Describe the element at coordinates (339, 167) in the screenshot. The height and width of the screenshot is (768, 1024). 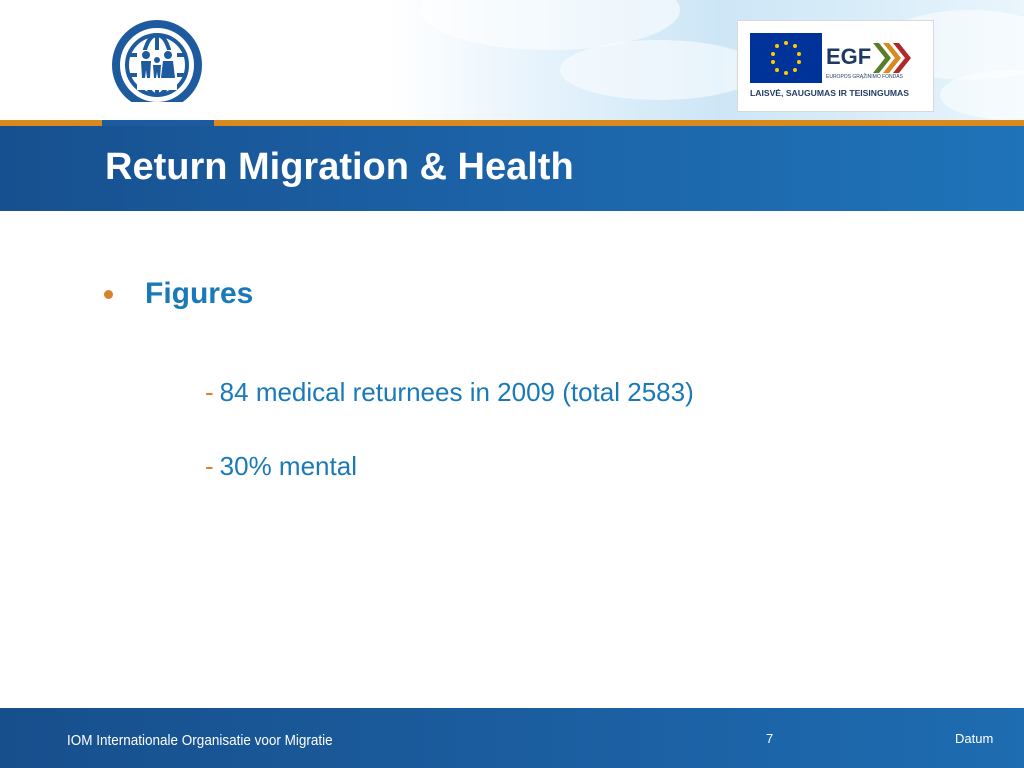
I see `slide-title: Return Migration & Health` at that location.